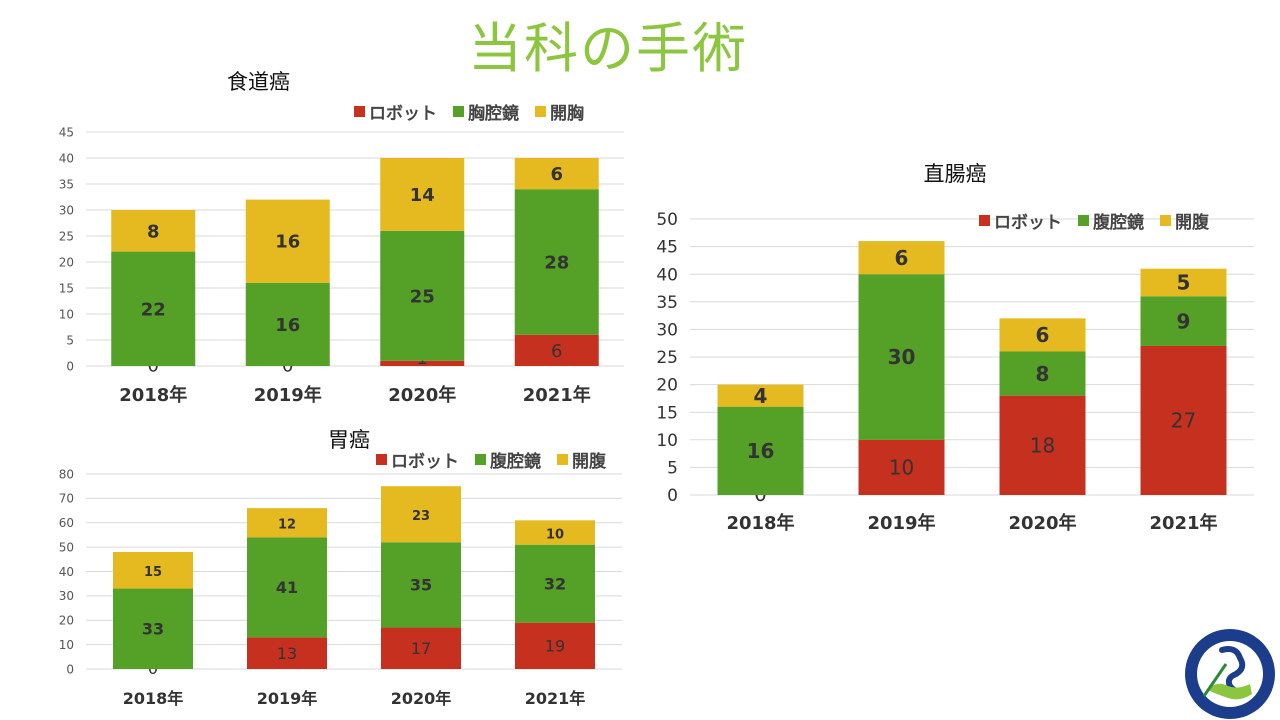  What do you see at coordinates (422, 296) in the screenshot?
I see `data-label: 25` at bounding box center [422, 296].